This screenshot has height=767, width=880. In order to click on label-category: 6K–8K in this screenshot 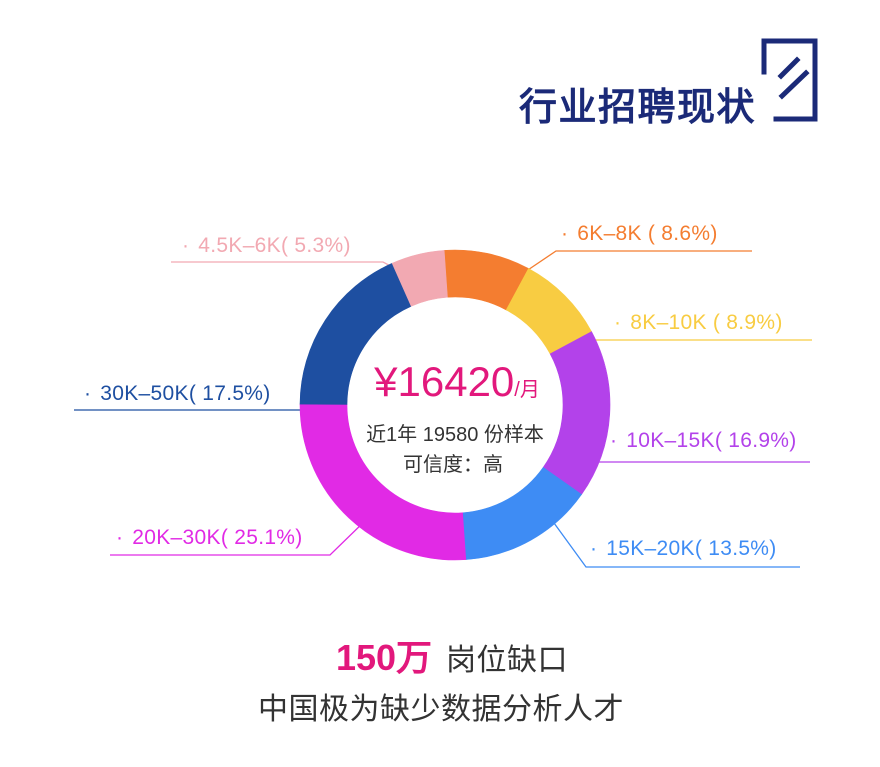, I will do `click(609, 233)`.